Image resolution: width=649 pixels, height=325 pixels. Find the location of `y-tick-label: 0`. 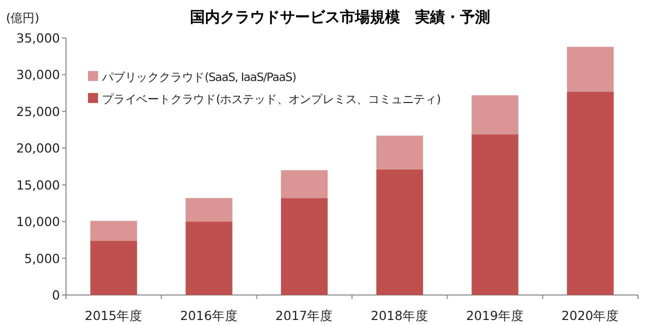

y-tick-label: 0 is located at coordinates (56, 295).